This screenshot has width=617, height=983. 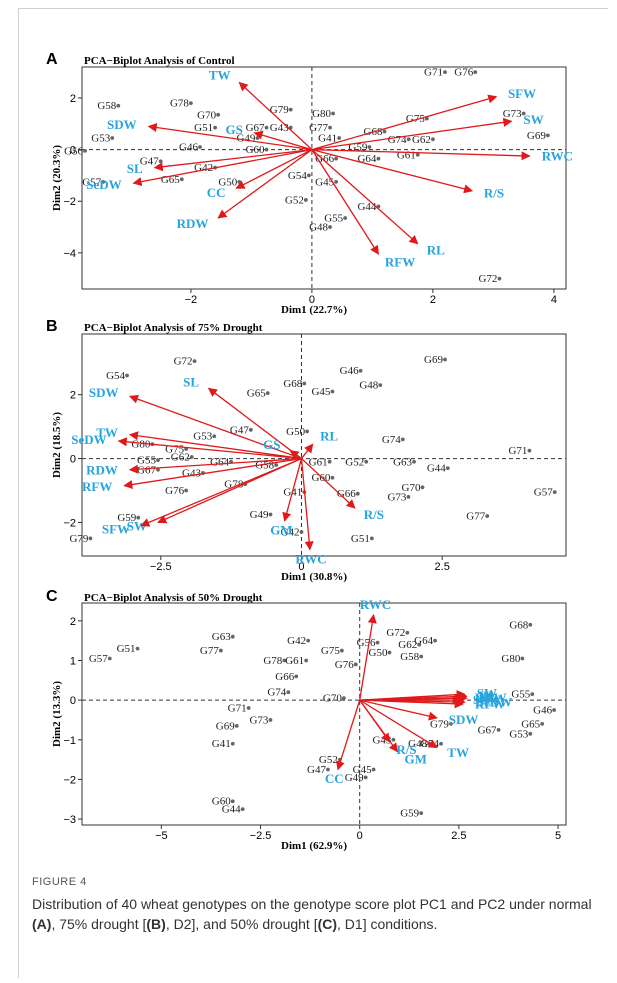 What do you see at coordinates (69, 254) in the screenshot?
I see `y-tick-label: −4` at bounding box center [69, 254].